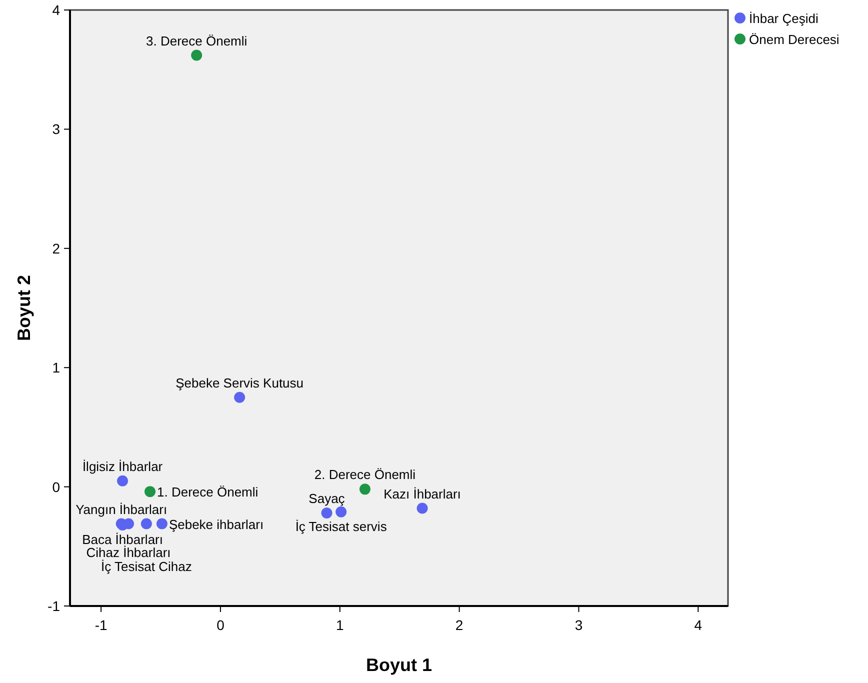  Describe the element at coordinates (24, 308) in the screenshot. I see `y-axis-title: Boyut 2` at that location.